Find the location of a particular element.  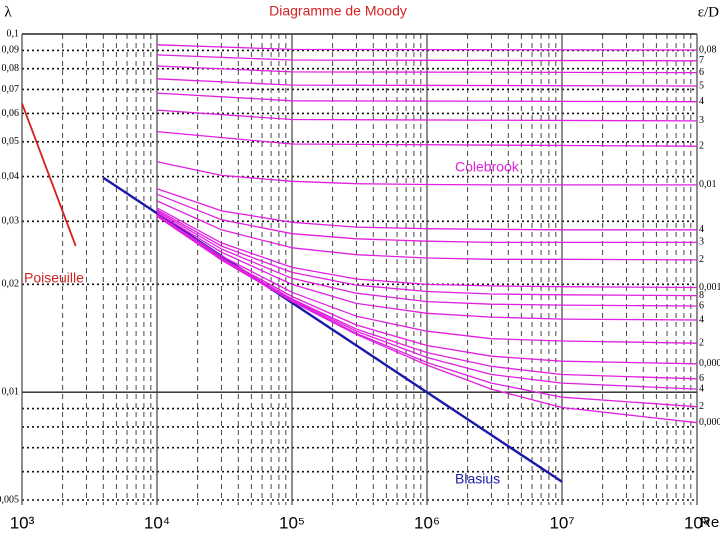

x-axis-label: Re is located at coordinates (709, 522).